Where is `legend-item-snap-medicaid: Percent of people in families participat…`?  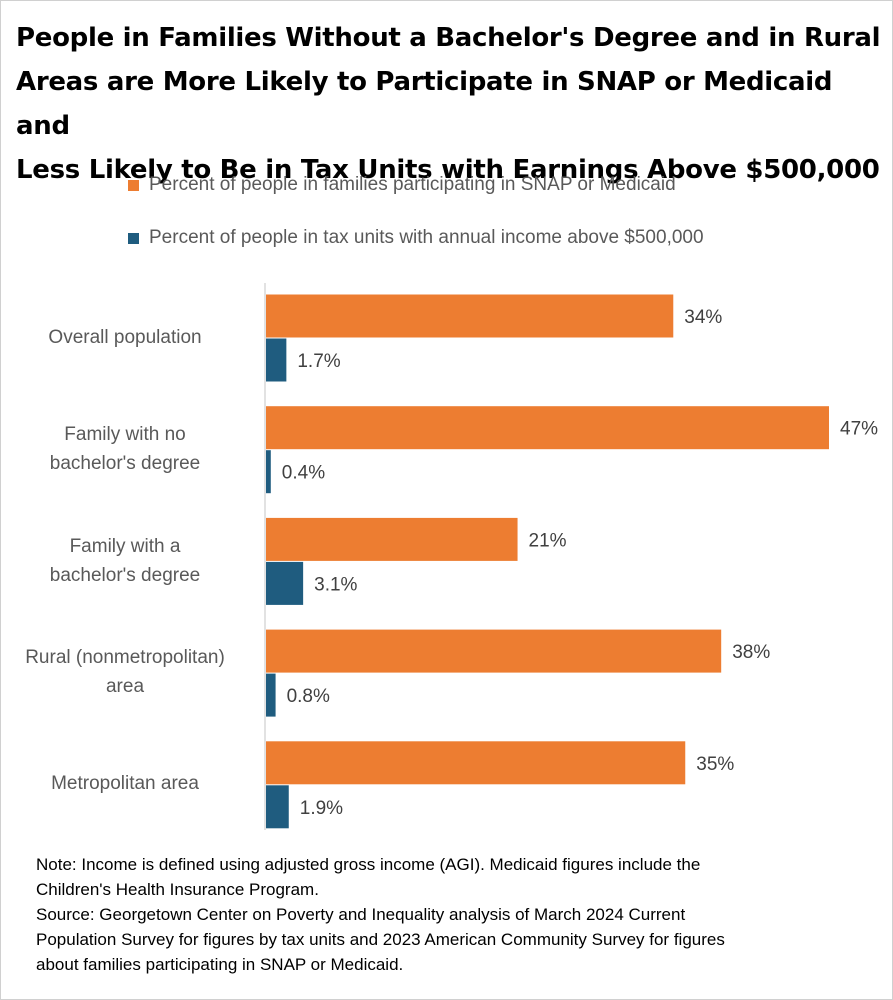 legend-item-snap-medicaid: Percent of people in families participat… is located at coordinates (402, 185).